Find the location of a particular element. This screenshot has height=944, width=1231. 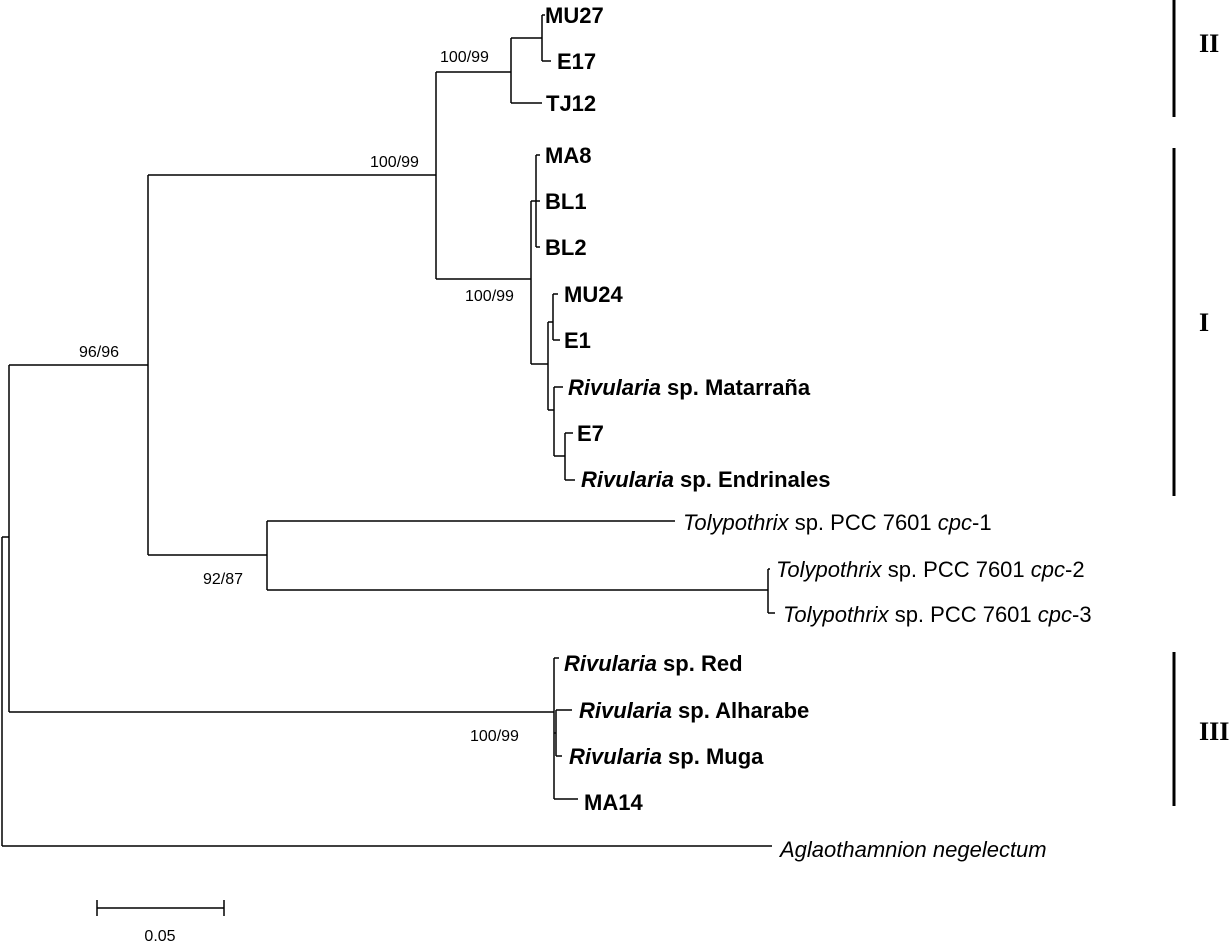

tip-label-e17: E17 is located at coordinates (576, 61).